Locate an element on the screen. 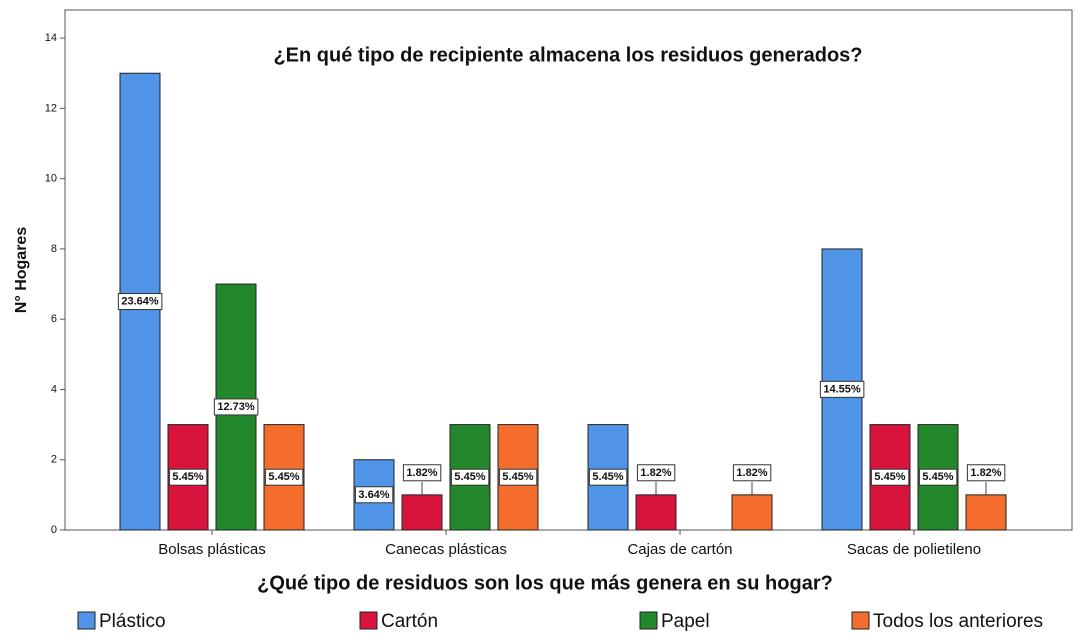 The height and width of the screenshot is (634, 1077). data-label: 14.55% is located at coordinates (842, 389).